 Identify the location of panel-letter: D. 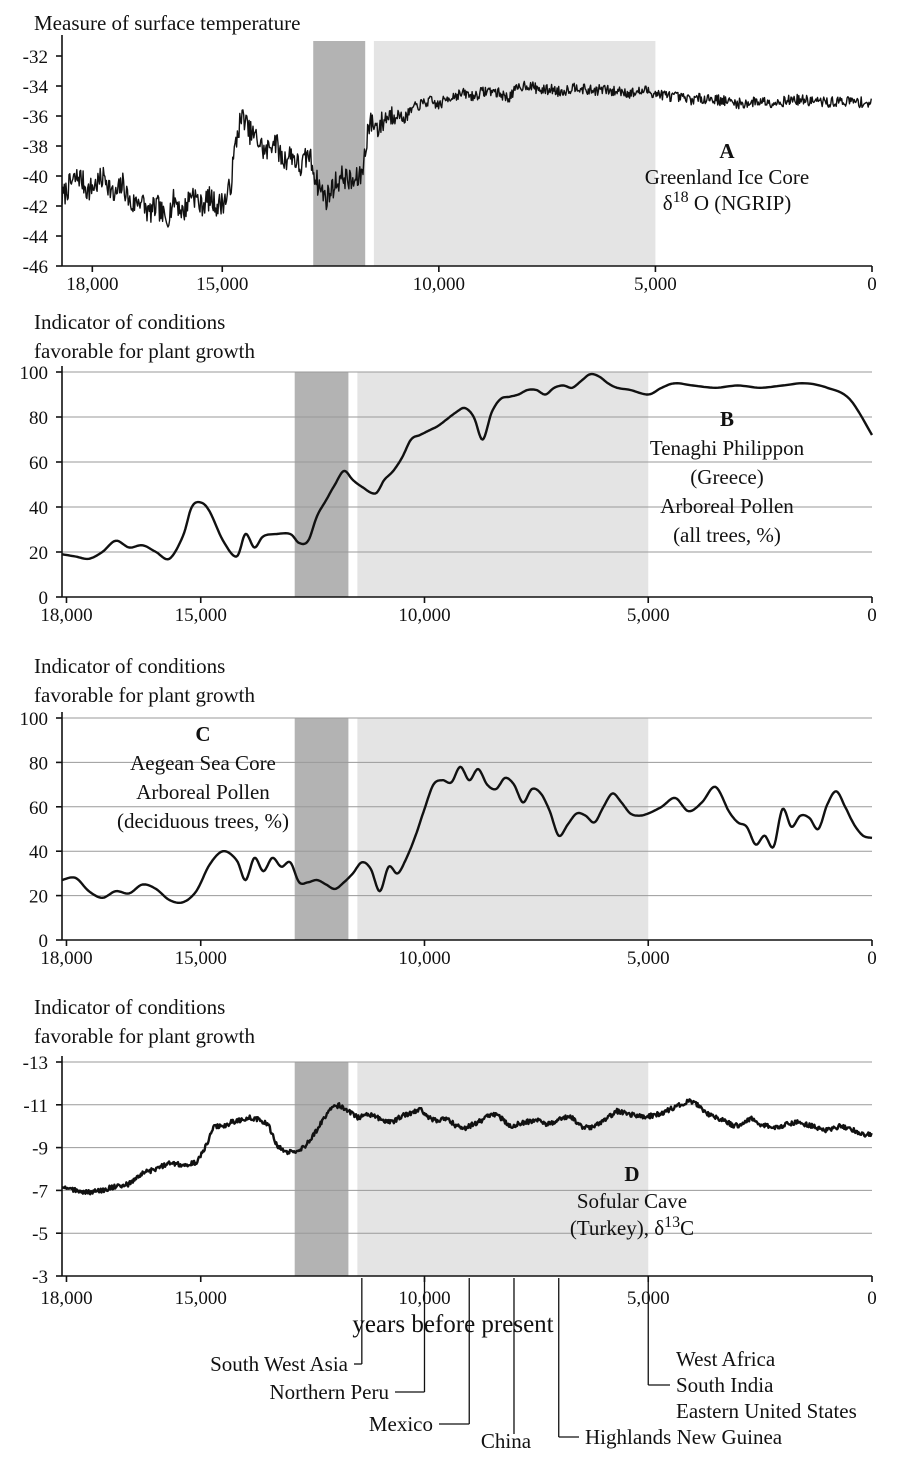
(631, 1174).